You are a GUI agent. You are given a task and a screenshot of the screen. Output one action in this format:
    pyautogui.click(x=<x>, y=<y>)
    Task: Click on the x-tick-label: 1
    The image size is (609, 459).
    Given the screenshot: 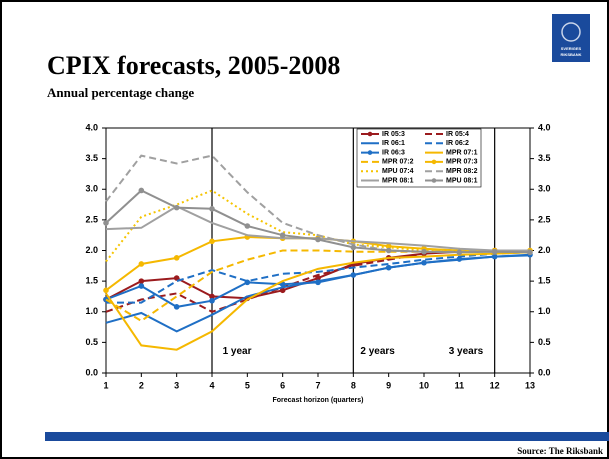 What is the action you would take?
    pyautogui.click(x=105, y=385)
    